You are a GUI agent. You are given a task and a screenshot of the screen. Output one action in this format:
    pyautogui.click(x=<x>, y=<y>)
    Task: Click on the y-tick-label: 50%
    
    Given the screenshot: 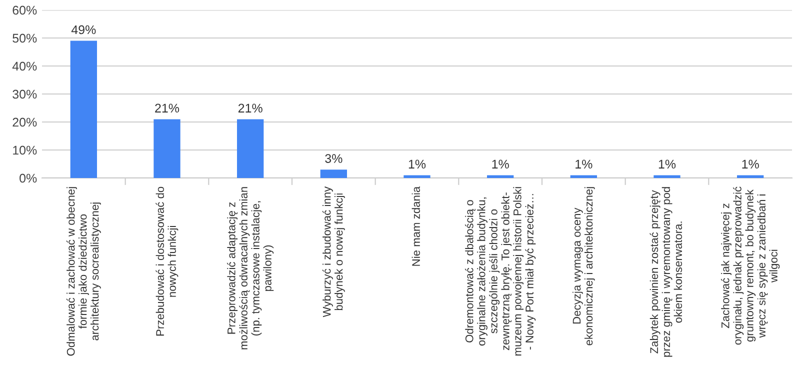 What is the action you would take?
    pyautogui.click(x=24, y=38)
    